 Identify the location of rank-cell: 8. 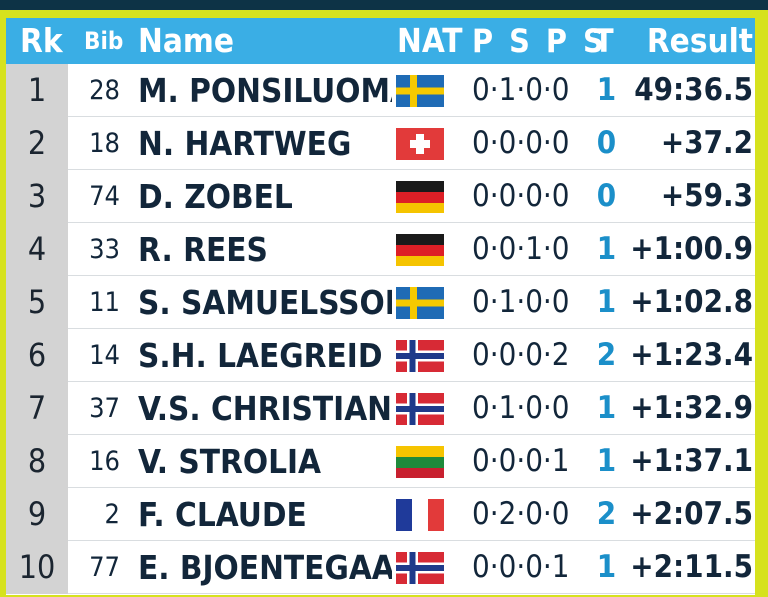
(37, 461).